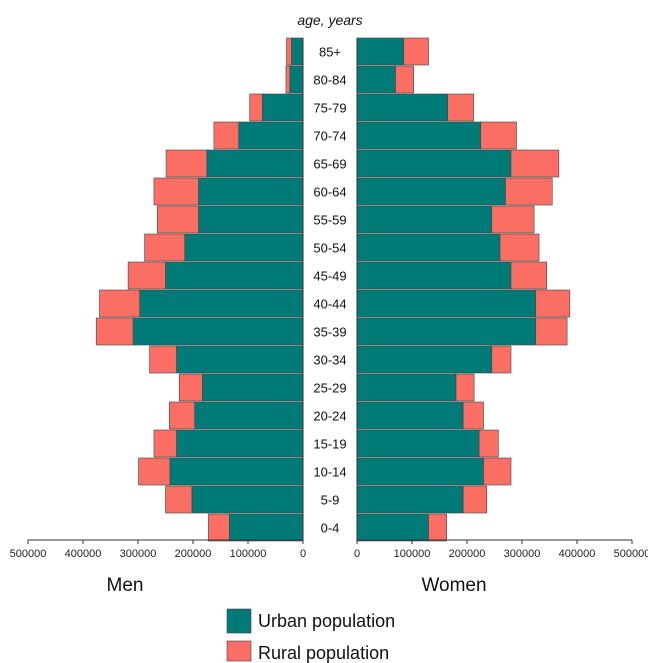 This screenshot has height=663, width=648. I want to click on age-group-label: 65-69, so click(329, 164).